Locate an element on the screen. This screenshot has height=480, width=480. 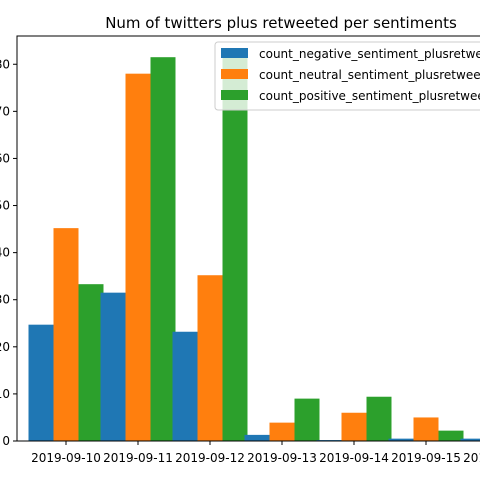
x-tick-label: 2019-09-13 is located at coordinates (282, 458).